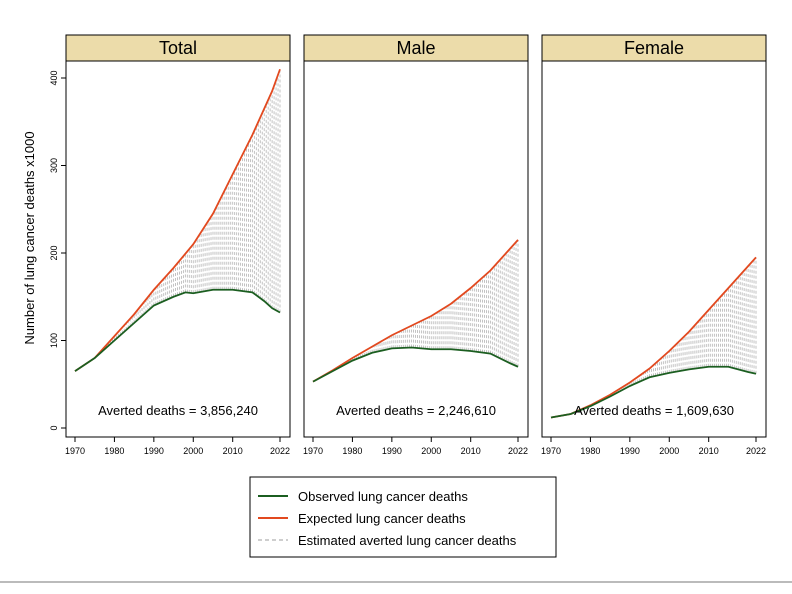 The height and width of the screenshot is (594, 792). Describe the element at coordinates (416, 410) in the screenshot. I see `averted-annotation: Averted deaths = 2,246,610` at that location.